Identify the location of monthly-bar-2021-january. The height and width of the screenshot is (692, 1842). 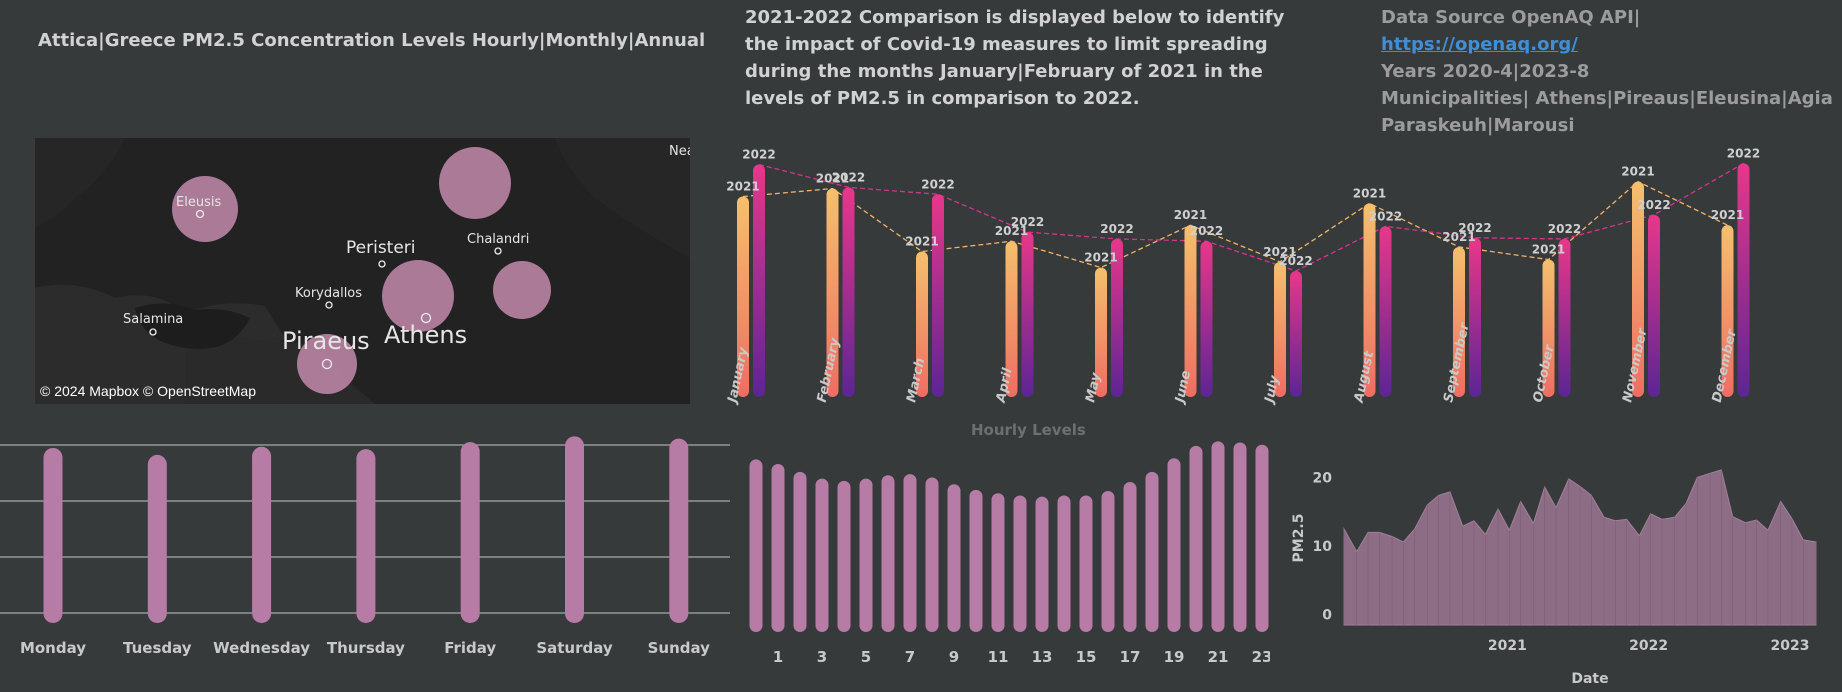
(743, 296).